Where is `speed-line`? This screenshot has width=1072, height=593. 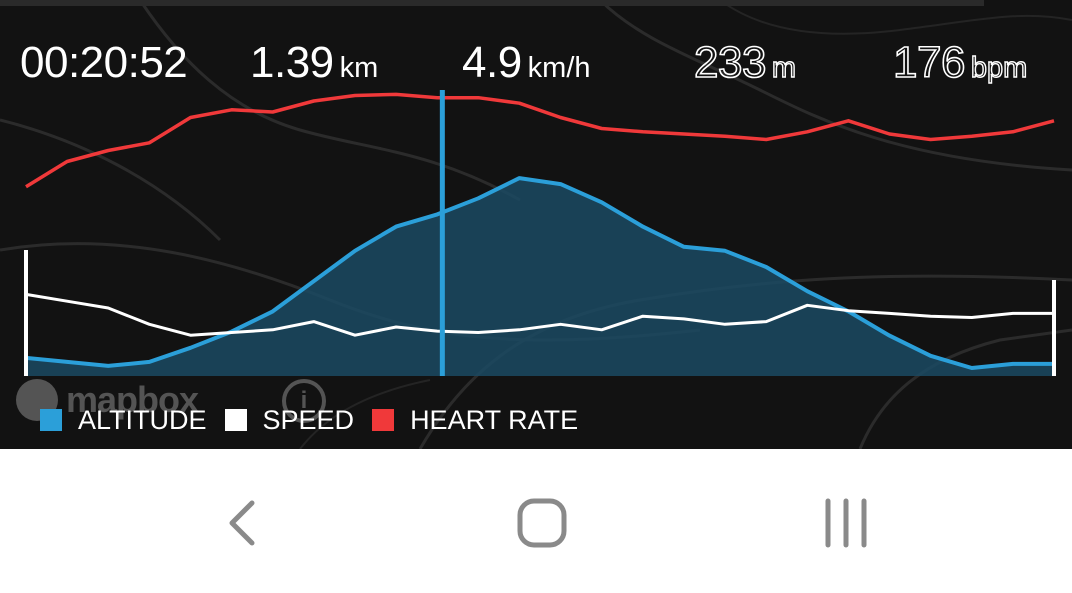
speed-line is located at coordinates (539, 314).